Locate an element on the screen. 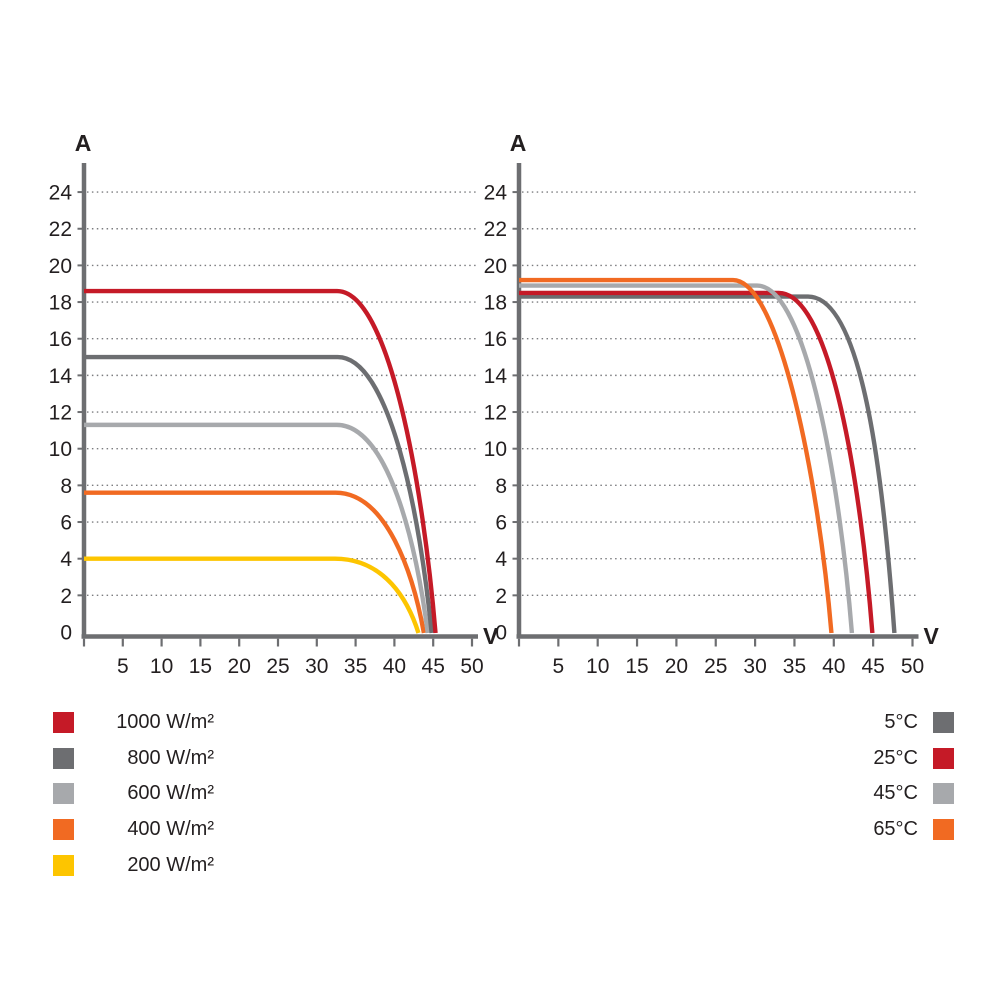 The width and height of the screenshot is (1000, 1000). legend-label: 800 W/m² is located at coordinates (170, 757).